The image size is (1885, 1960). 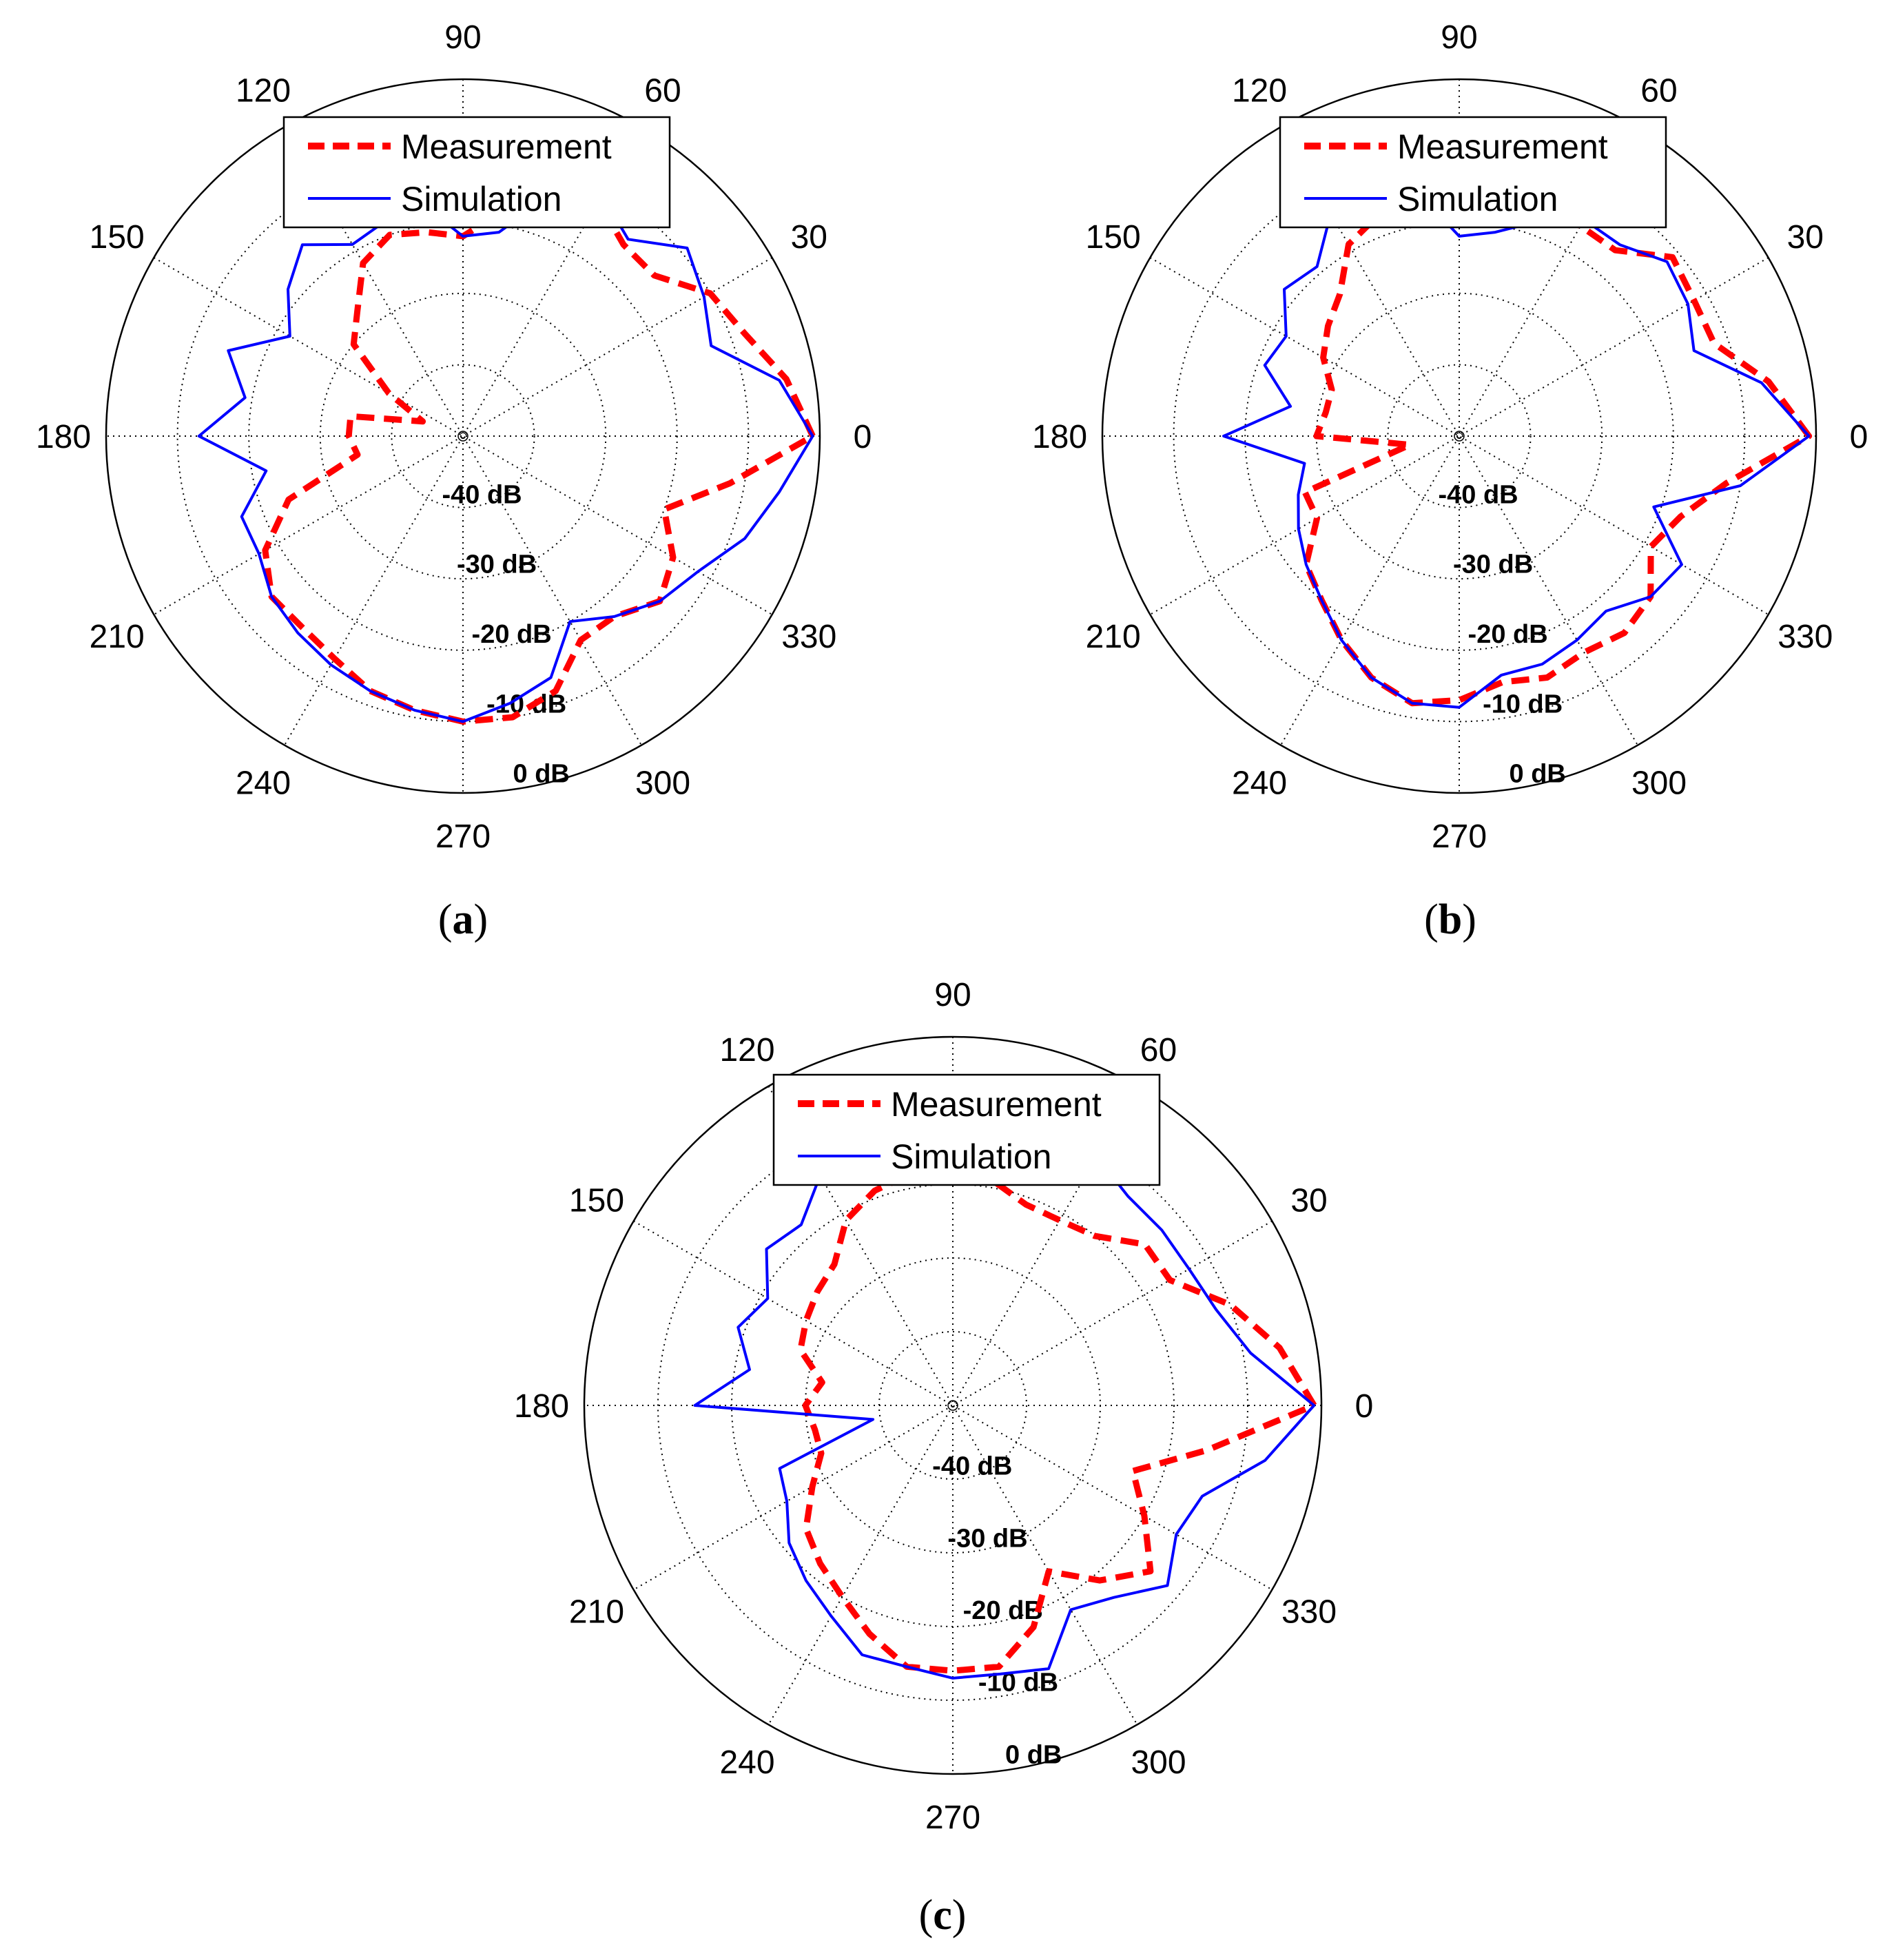 I want to click on caption-letter: b, so click(x=1451, y=919).